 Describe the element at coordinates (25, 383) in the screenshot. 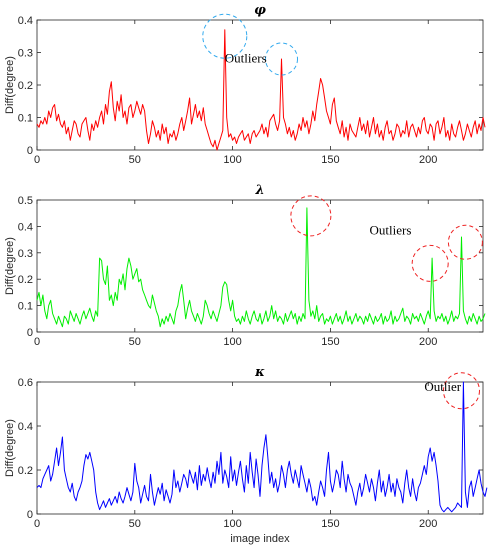

I see `y-tick-label: 0.6` at that location.